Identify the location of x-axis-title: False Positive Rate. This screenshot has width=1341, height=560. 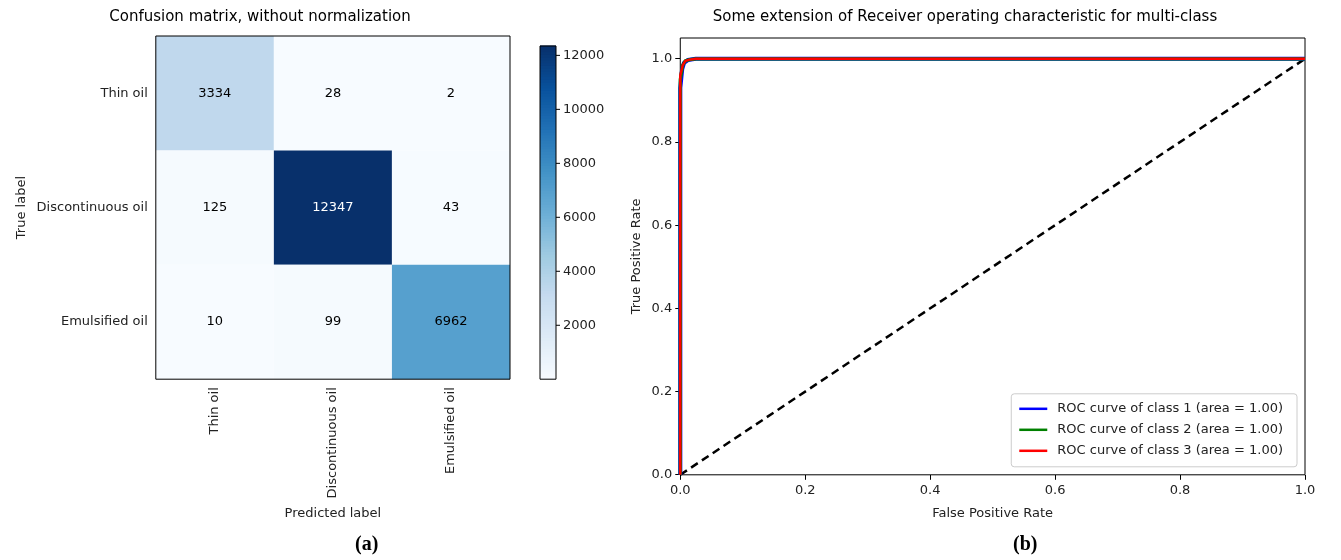
(993, 512).